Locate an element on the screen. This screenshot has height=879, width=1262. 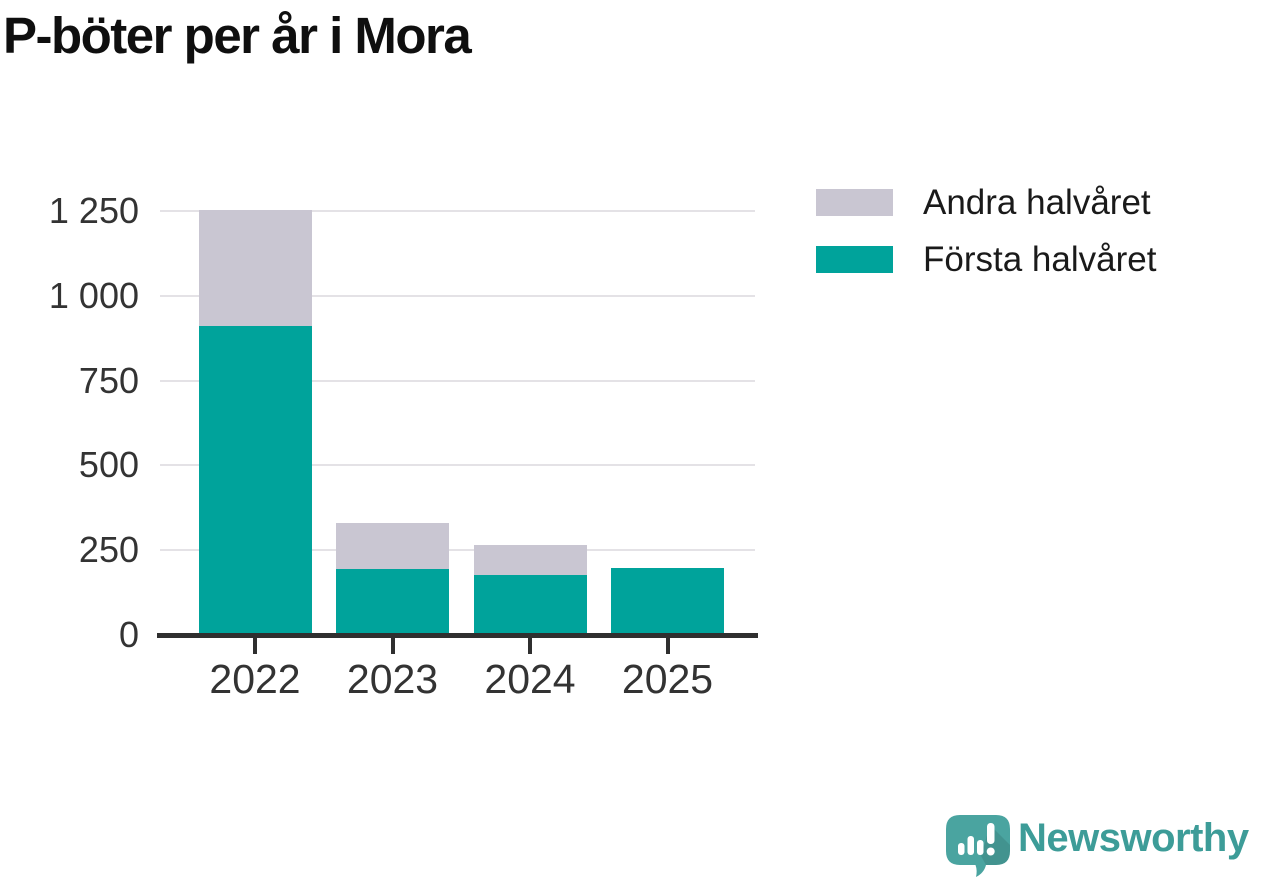
x-tick-label-2025: 2025 is located at coordinates (667, 679).